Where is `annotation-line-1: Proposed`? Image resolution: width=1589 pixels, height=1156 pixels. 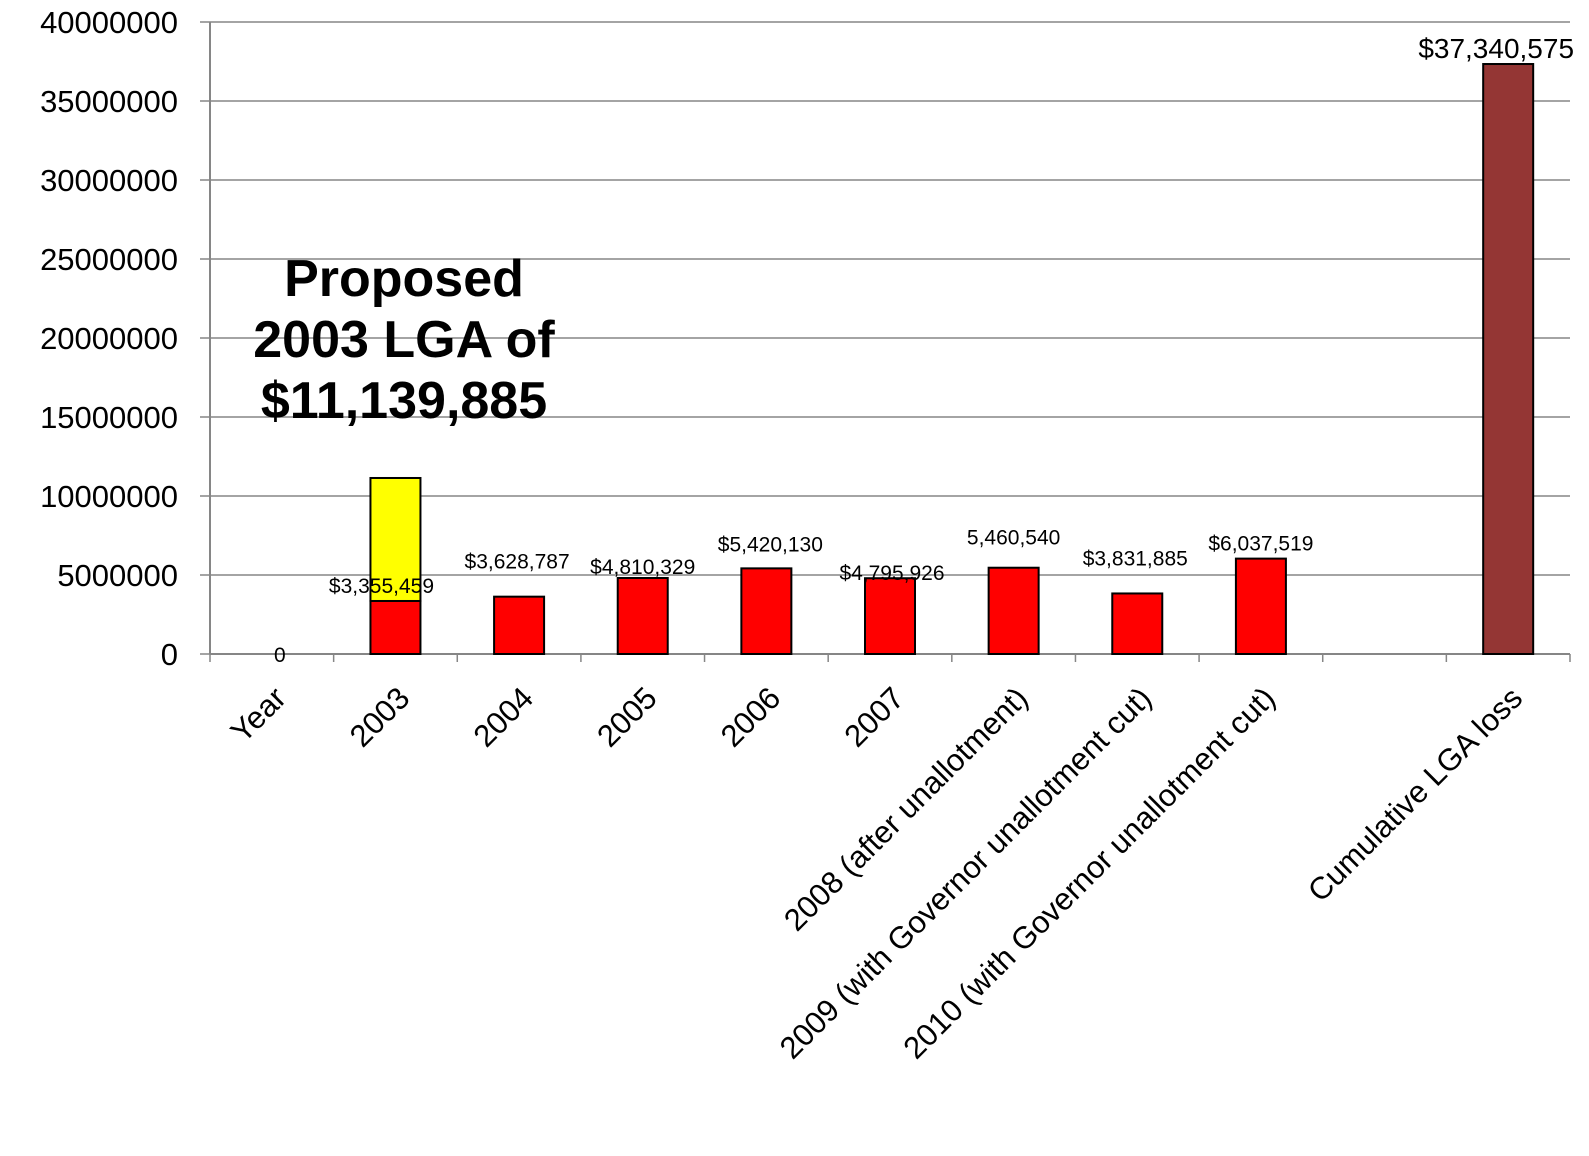 annotation-line-1: Proposed is located at coordinates (404, 279).